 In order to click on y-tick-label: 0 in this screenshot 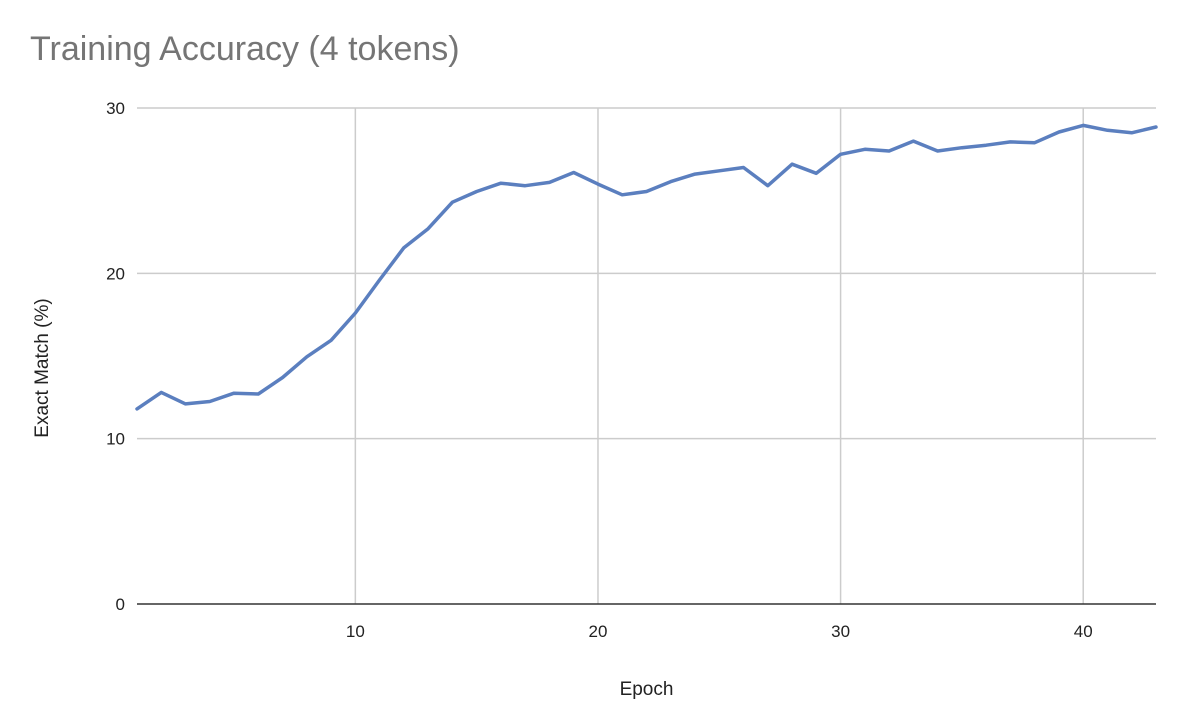, I will do `click(120, 604)`.